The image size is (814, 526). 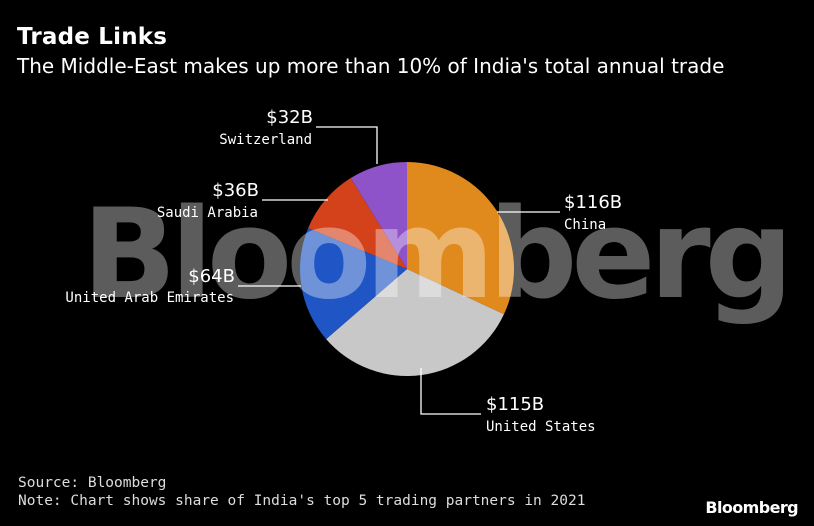 I want to click on value-label-united-states: $115B, so click(x=515, y=404).